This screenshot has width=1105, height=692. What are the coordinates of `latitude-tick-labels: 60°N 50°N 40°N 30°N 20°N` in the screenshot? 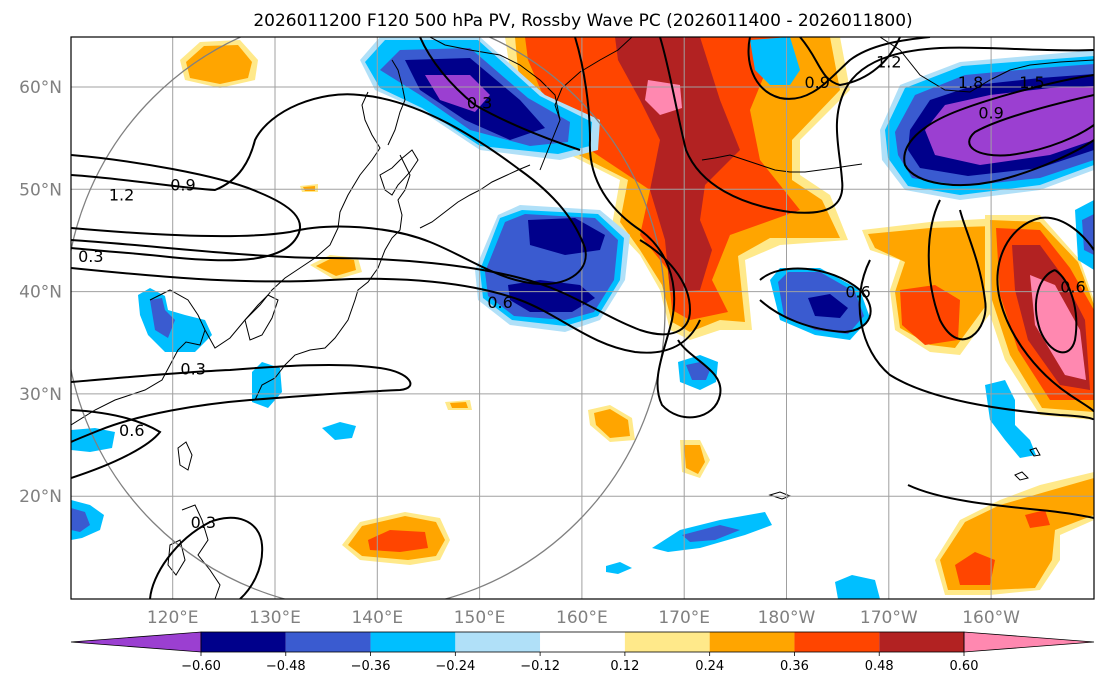 It's located at (40, 292).